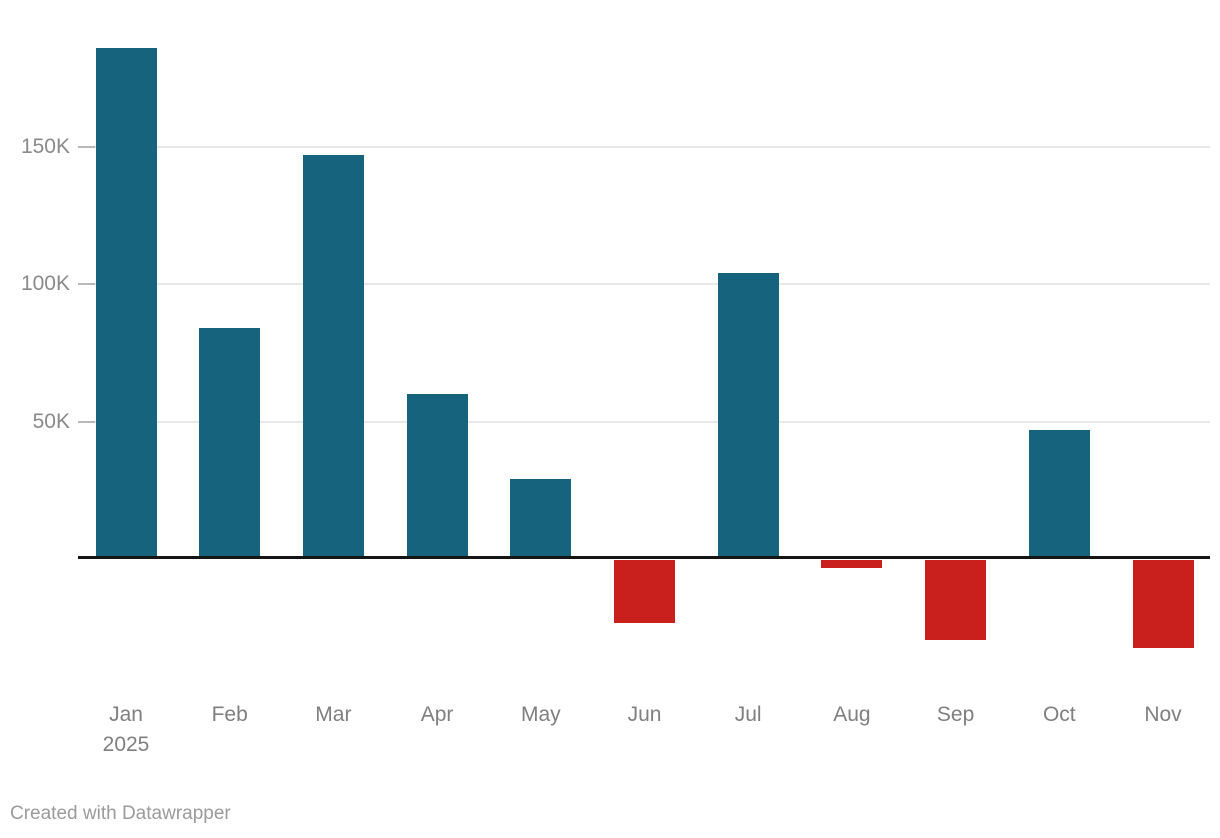 Image resolution: width=1220 pixels, height=838 pixels. What do you see at coordinates (1059, 494) in the screenshot?
I see `bar-oct` at bounding box center [1059, 494].